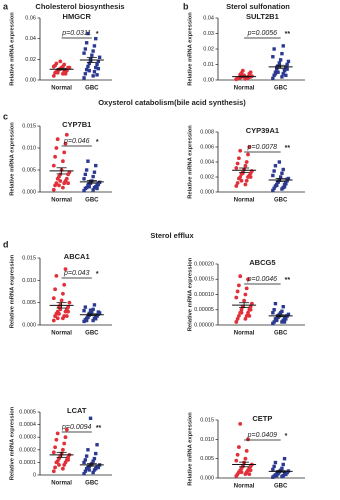 The image size is (340, 500). I want to click on gene-title: SULT2B1, so click(262, 16).